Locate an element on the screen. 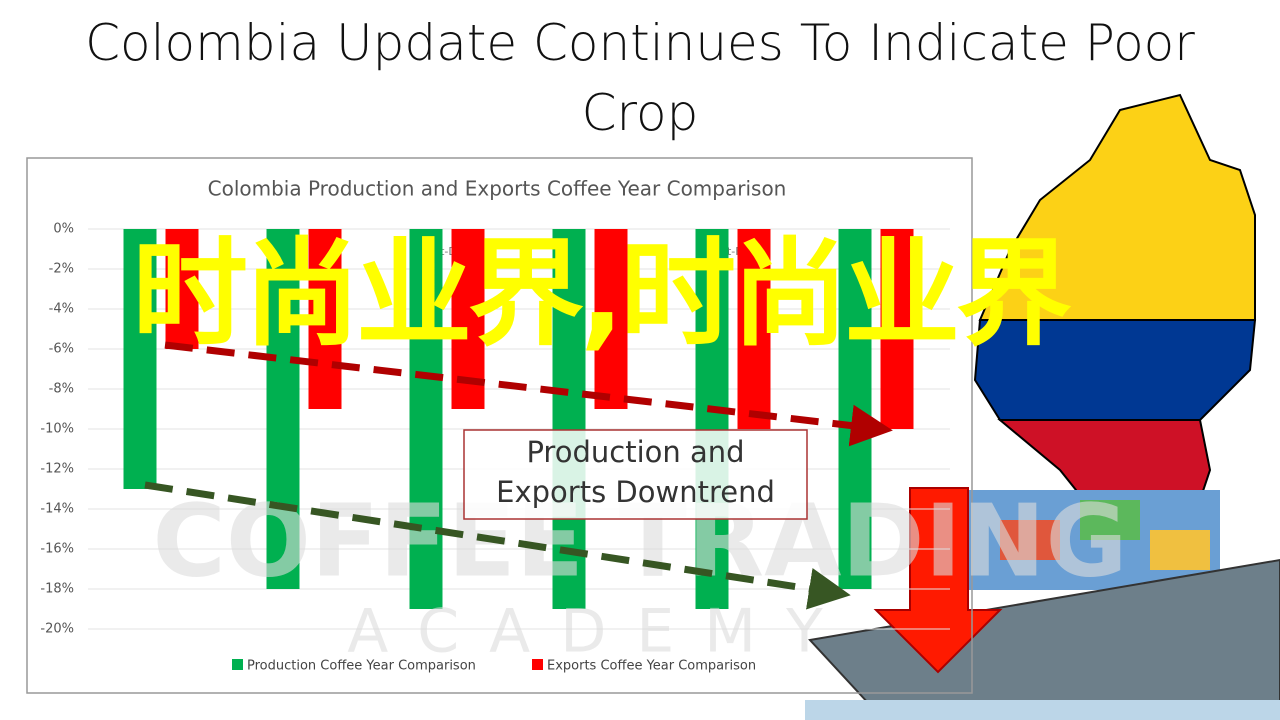 Image resolution: width=1280 pixels, height=720 pixels. y-tick-label: -4% is located at coordinates (61, 309).